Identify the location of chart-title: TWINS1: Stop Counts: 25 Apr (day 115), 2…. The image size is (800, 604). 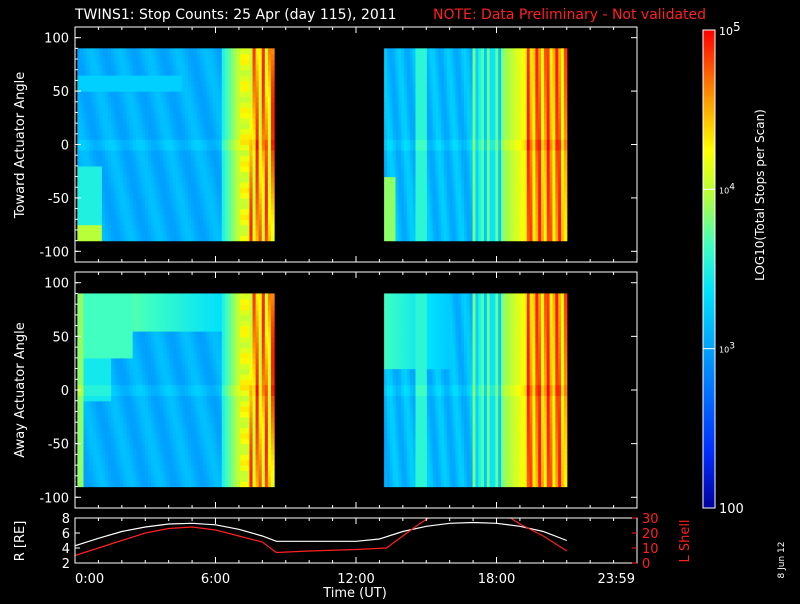
(235, 15).